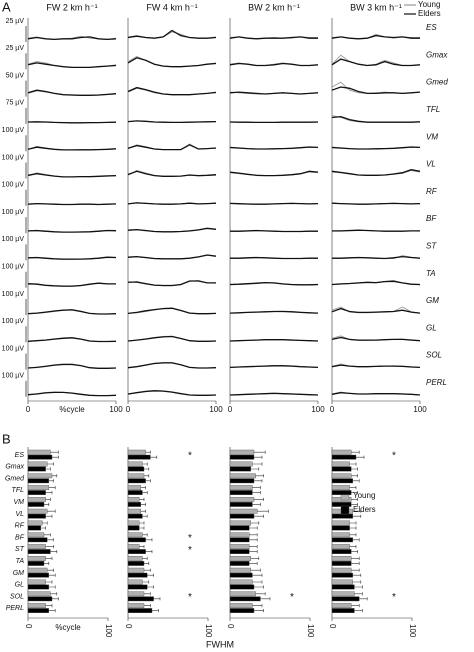 This screenshot has height=652, width=474. I want to click on panel-label: A, so click(6, 7).